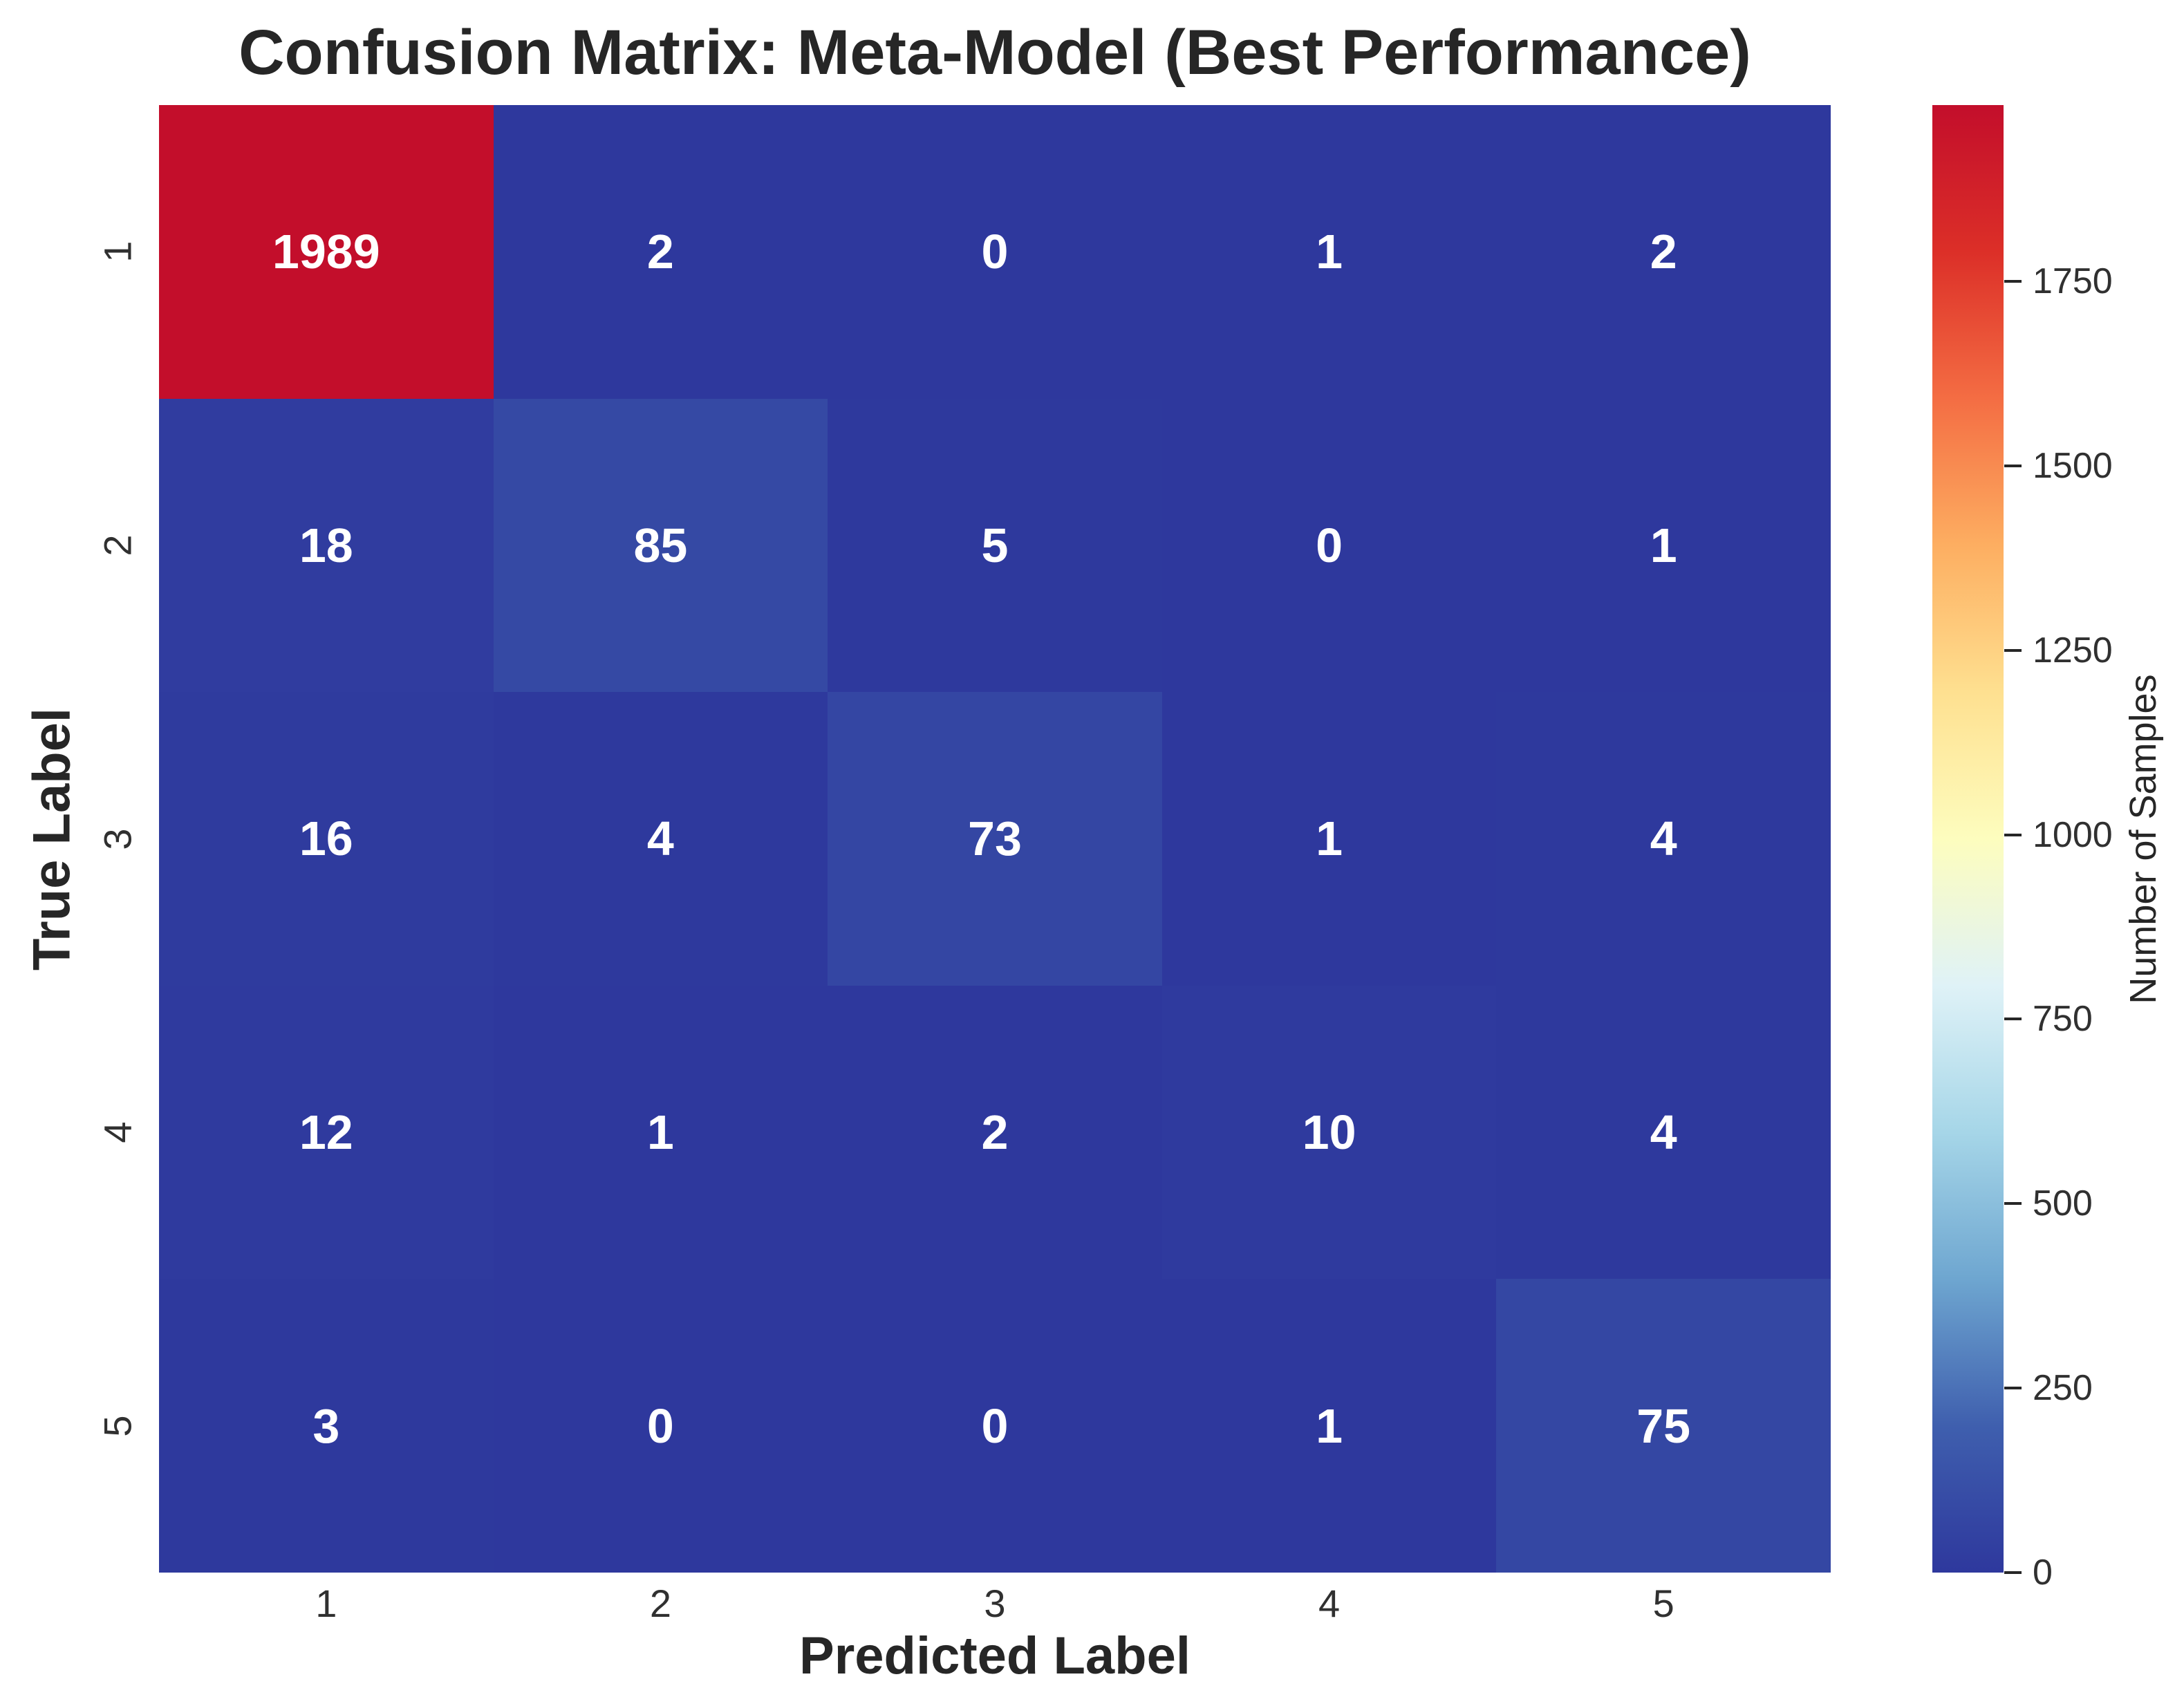  I want to click on heatmap-cell: 10, so click(1329, 1132).